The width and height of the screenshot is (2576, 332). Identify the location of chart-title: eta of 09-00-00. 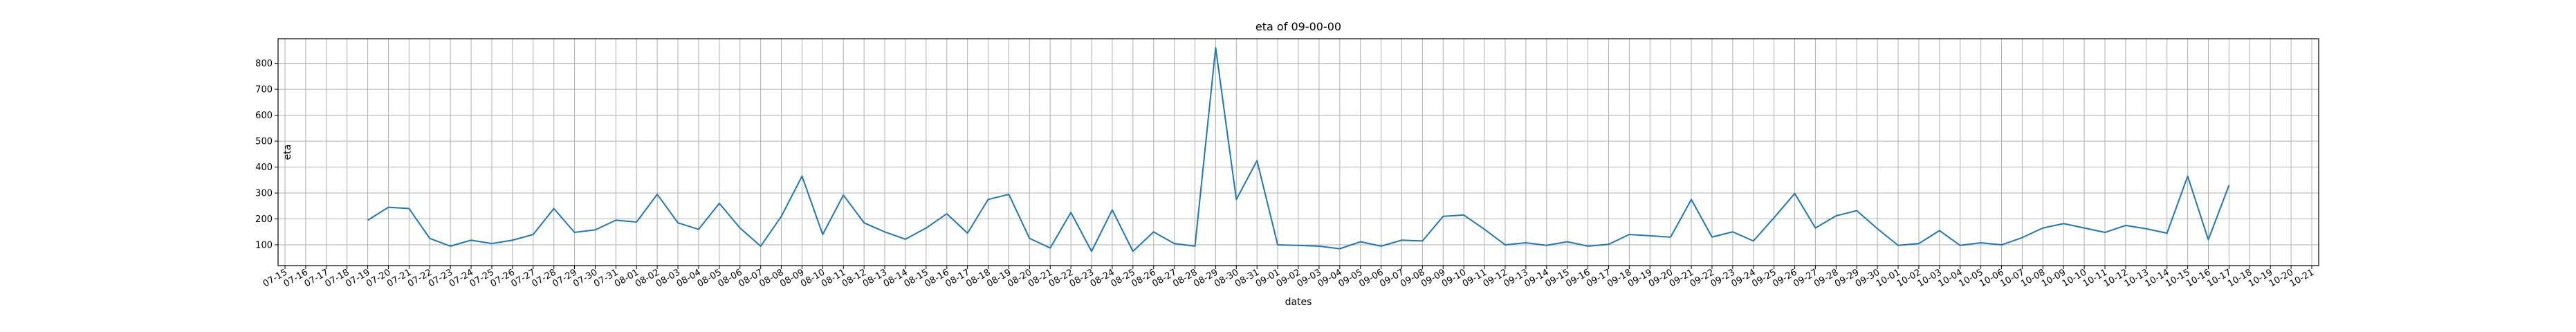
(1298, 26).